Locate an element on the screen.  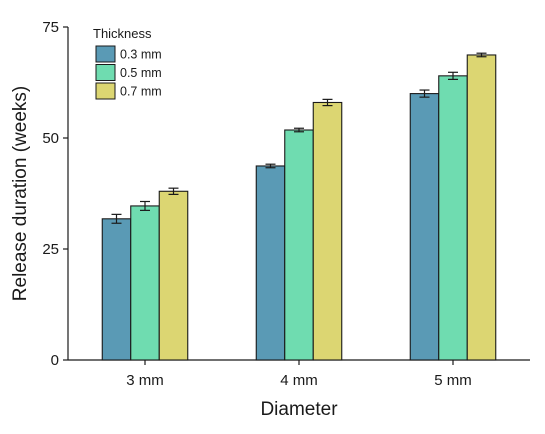
y-tick-label: 75 is located at coordinates (50, 27).